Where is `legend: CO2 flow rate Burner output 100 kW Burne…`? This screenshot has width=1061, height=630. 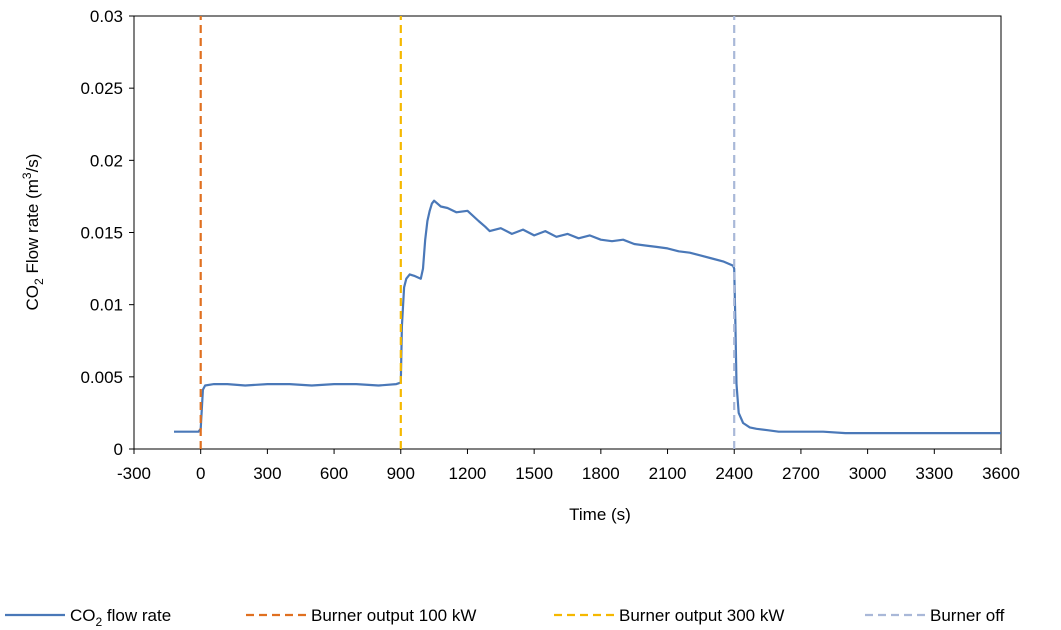
legend: CO2 flow rate Burner output 100 kW Burne… is located at coordinates (505, 617).